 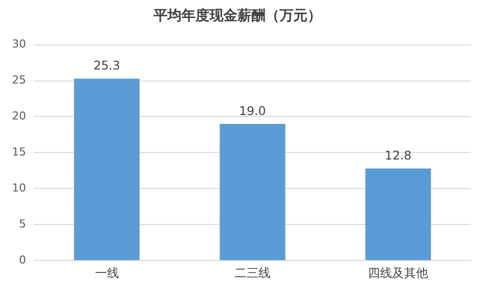 What do you see at coordinates (19, 116) in the screenshot?
I see `y-tick-label: 20` at bounding box center [19, 116].